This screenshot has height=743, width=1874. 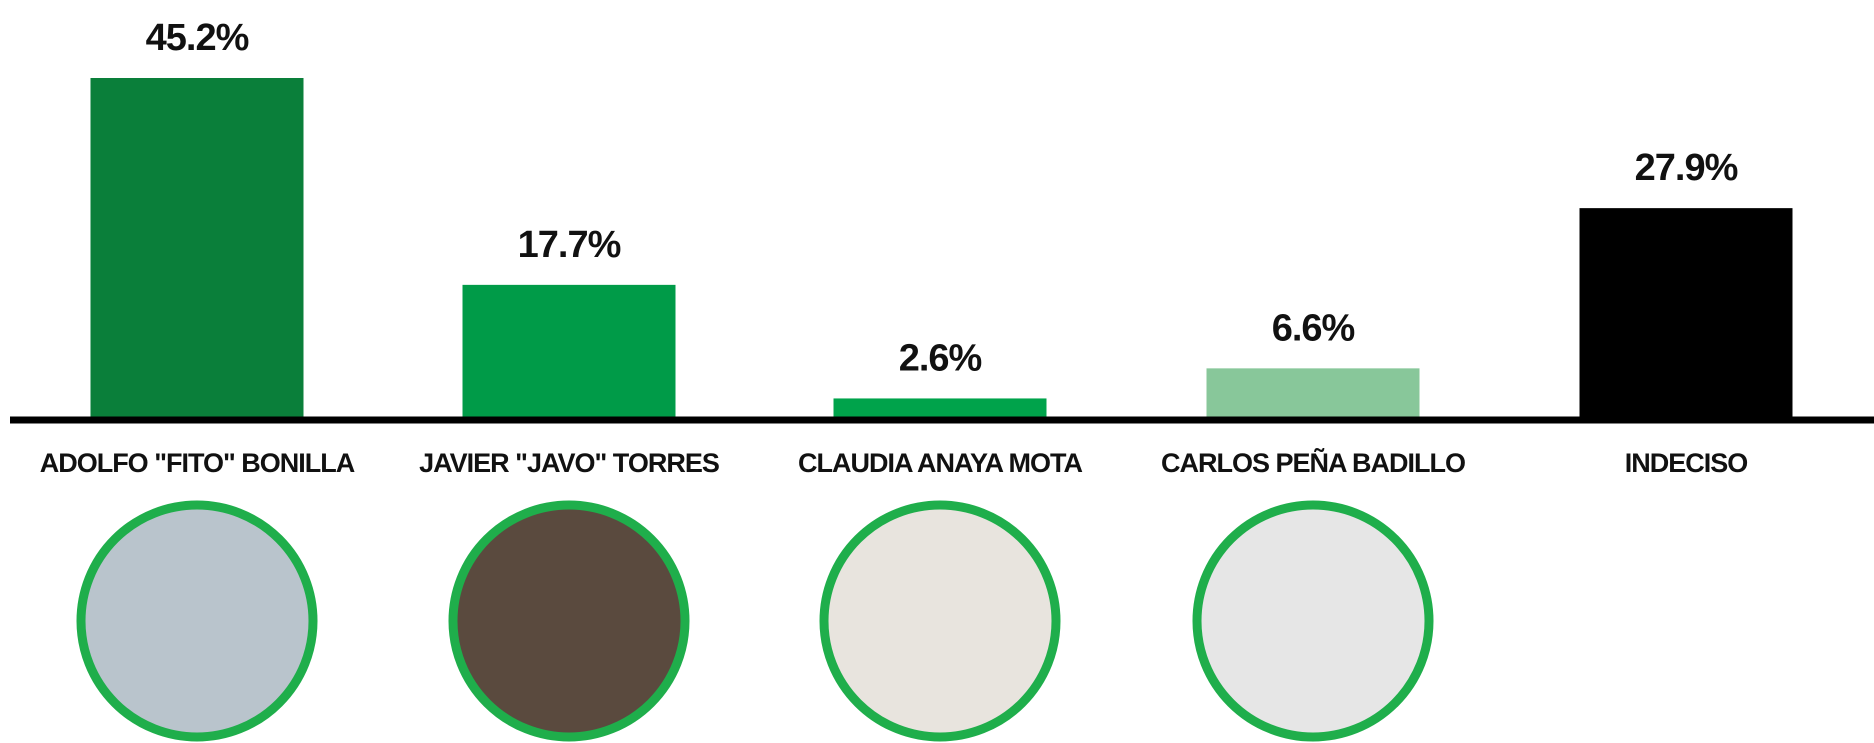 I want to click on value-label: 2.6%, so click(x=940, y=358).